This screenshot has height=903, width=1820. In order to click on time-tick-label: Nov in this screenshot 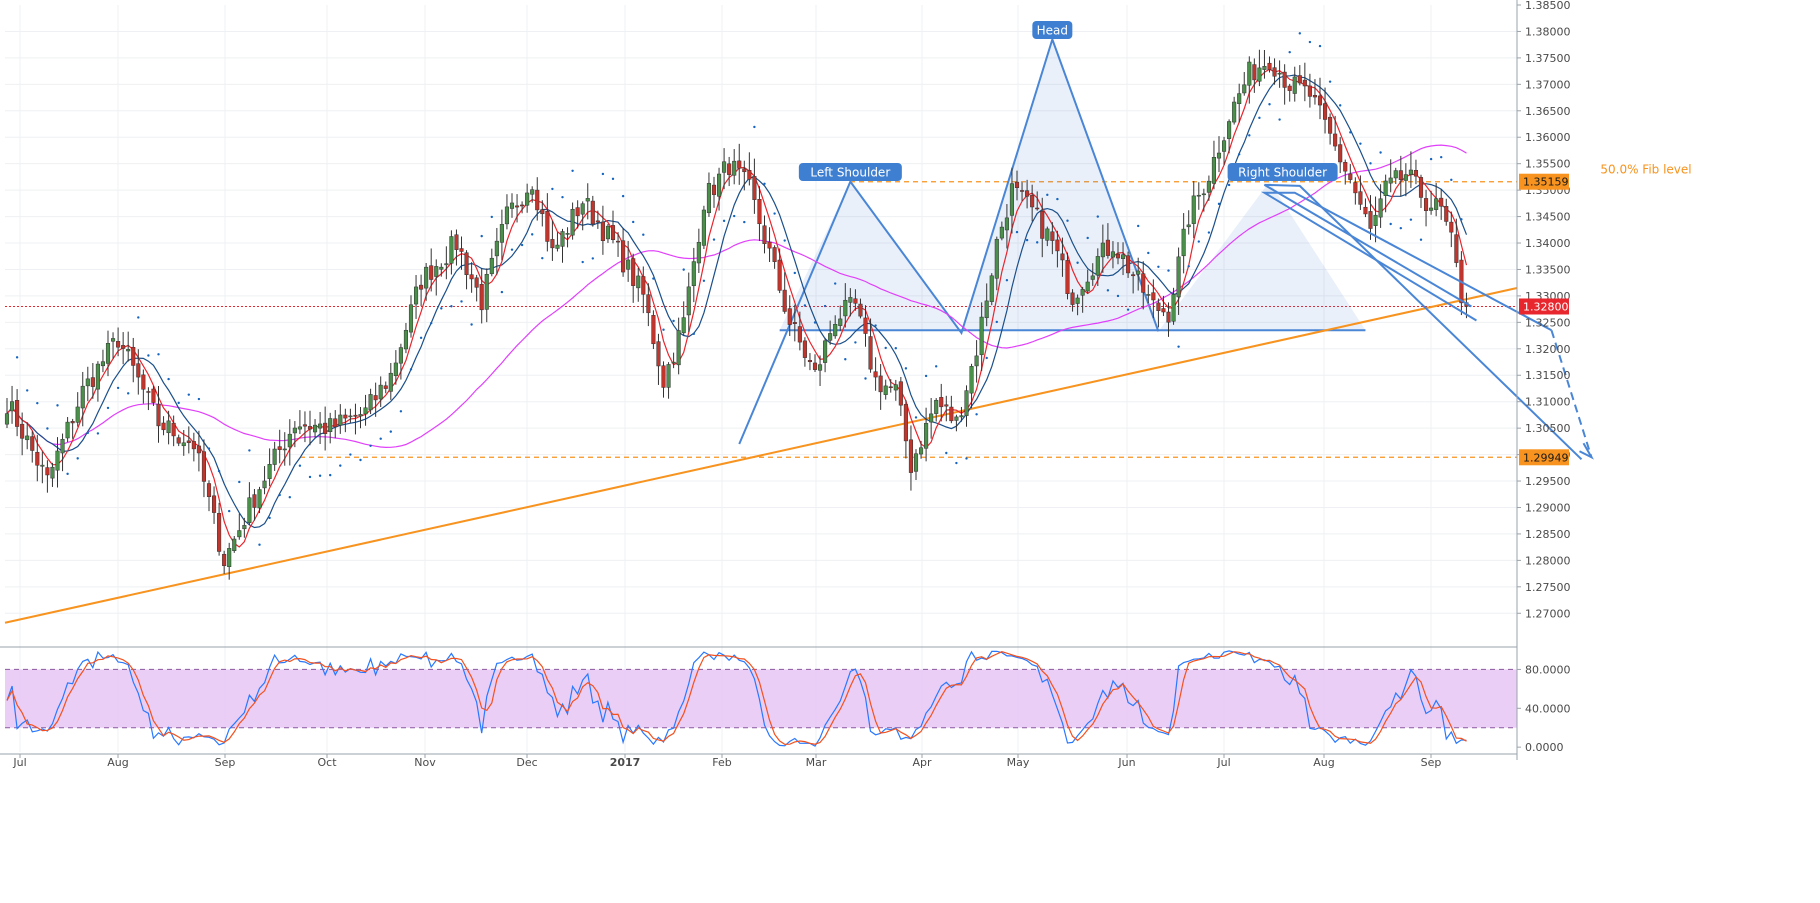, I will do `click(425, 762)`.